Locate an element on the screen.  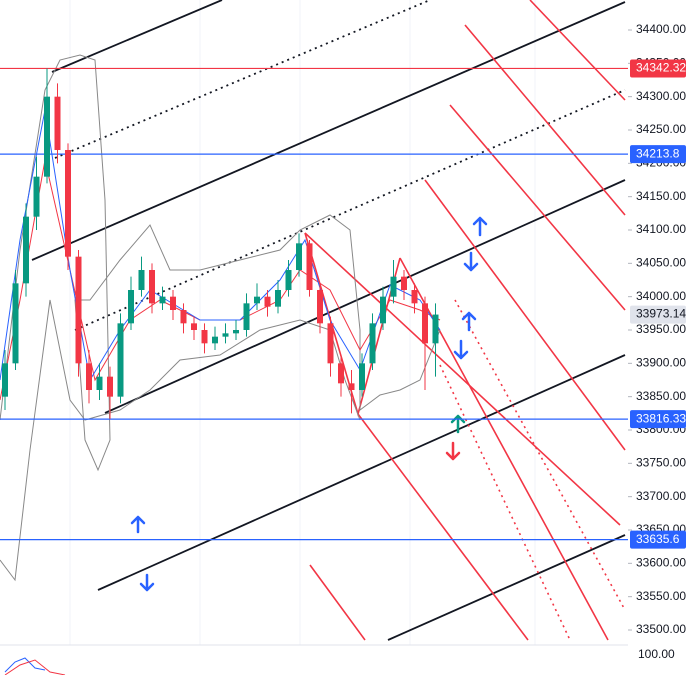
y-tick-label: 33750.00 is located at coordinates (661, 463).